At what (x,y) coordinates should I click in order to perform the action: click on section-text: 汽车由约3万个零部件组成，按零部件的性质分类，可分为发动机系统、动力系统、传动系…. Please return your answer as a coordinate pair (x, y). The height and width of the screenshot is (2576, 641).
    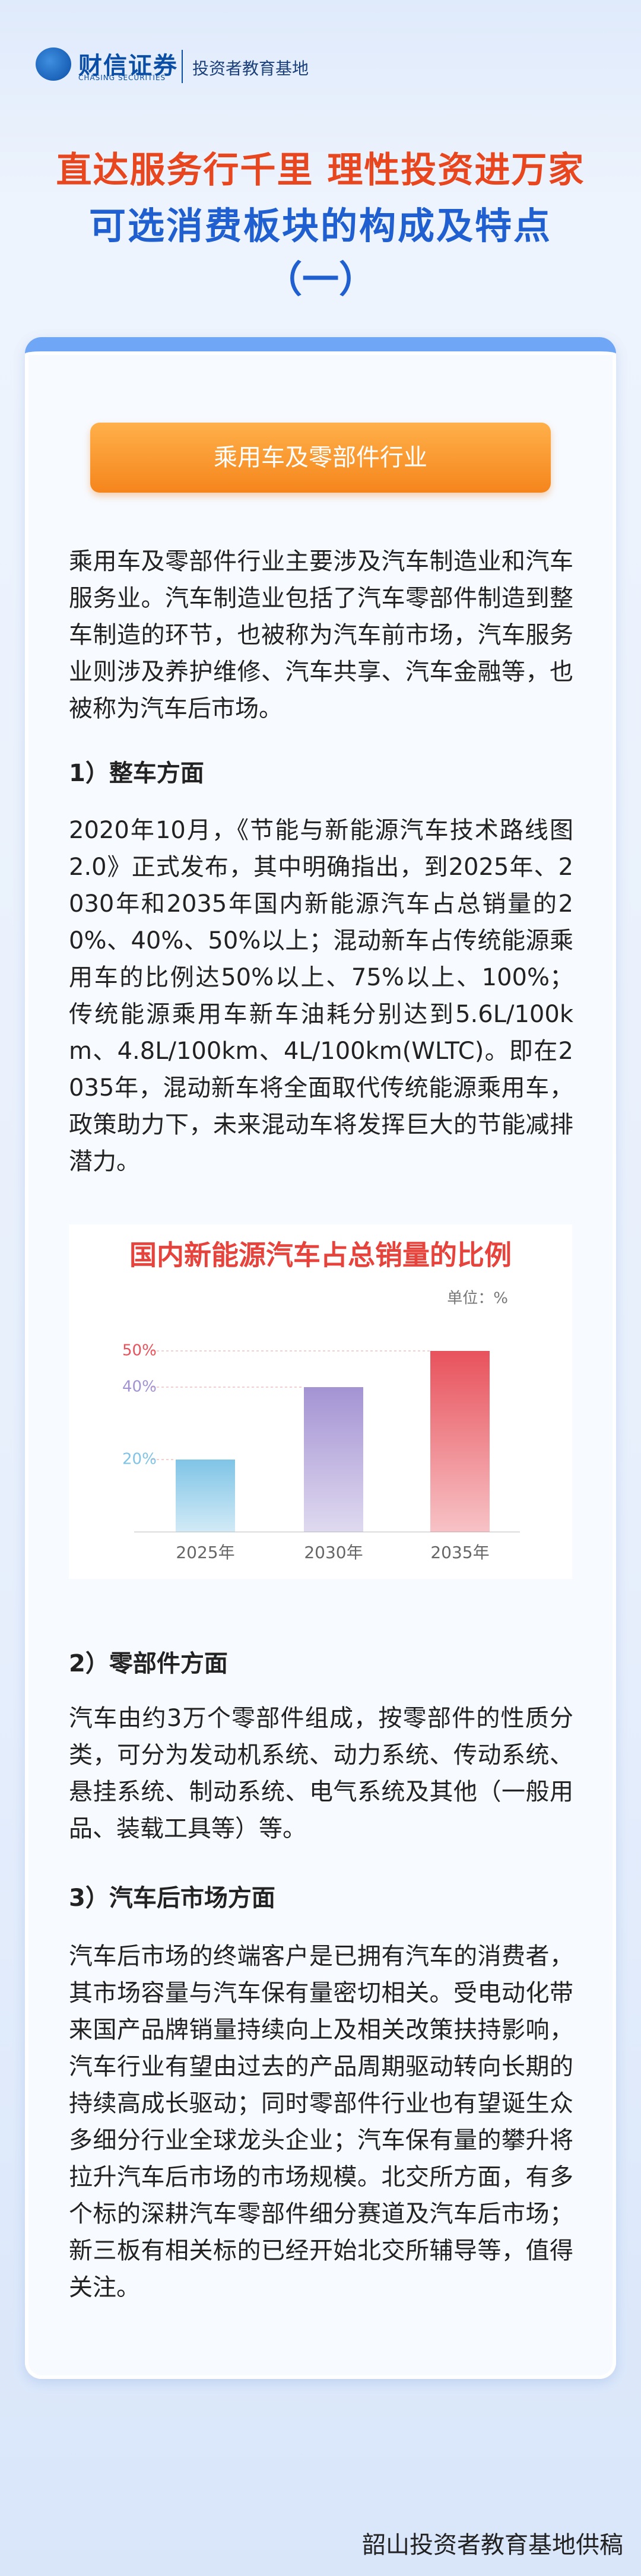
    Looking at the image, I should click on (321, 1773).